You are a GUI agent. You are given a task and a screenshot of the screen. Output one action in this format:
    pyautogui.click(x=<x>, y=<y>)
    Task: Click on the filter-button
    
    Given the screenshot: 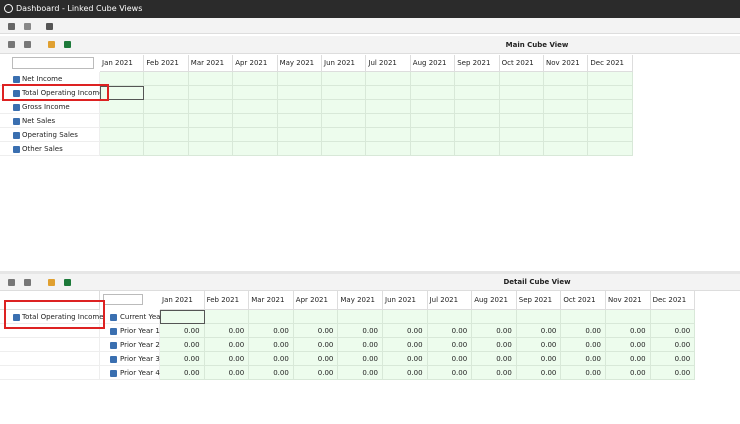 What is the action you would take?
    pyautogui.click(x=11, y=26)
    